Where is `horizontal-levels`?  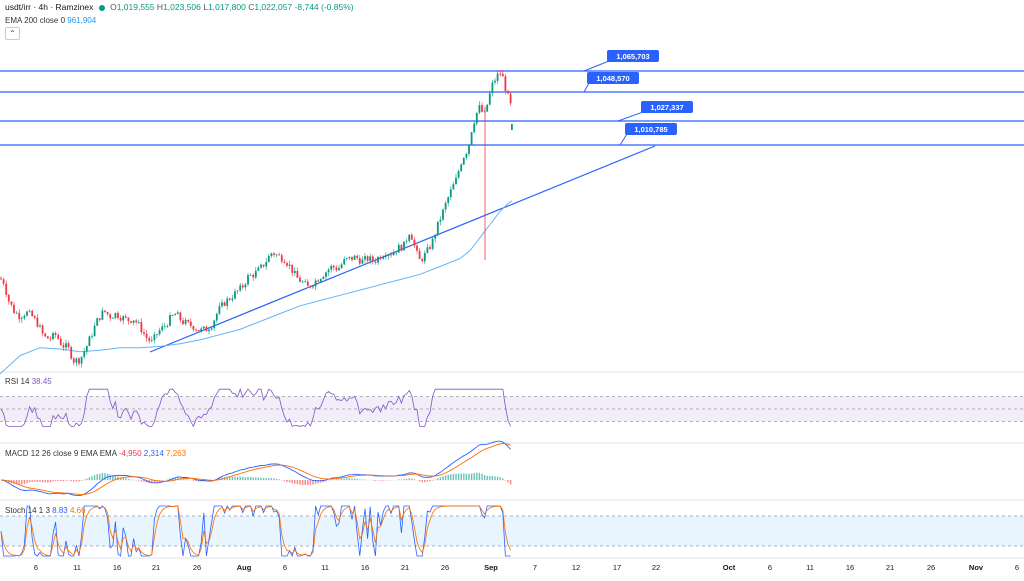
horizontal-levels is located at coordinates (512, 108).